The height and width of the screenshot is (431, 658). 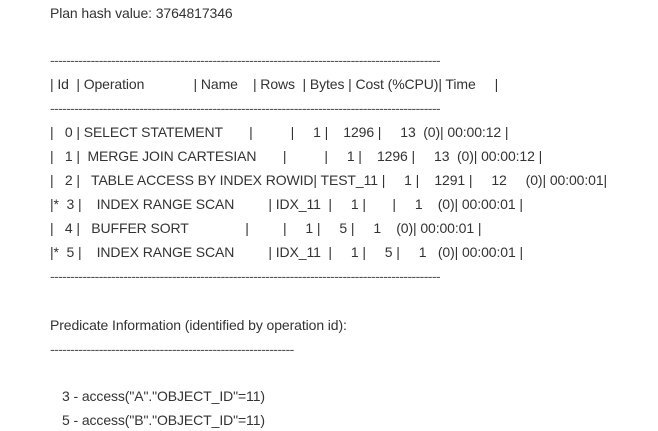 What do you see at coordinates (163, 420) in the screenshot?
I see `predicate-item: 5 - access("B"."OBJECT_ID"=11)` at bounding box center [163, 420].